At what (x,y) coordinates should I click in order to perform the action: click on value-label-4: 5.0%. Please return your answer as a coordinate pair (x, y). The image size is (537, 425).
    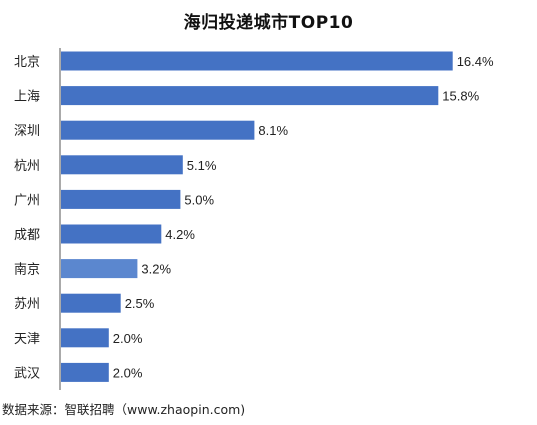
    Looking at the image, I should click on (199, 199).